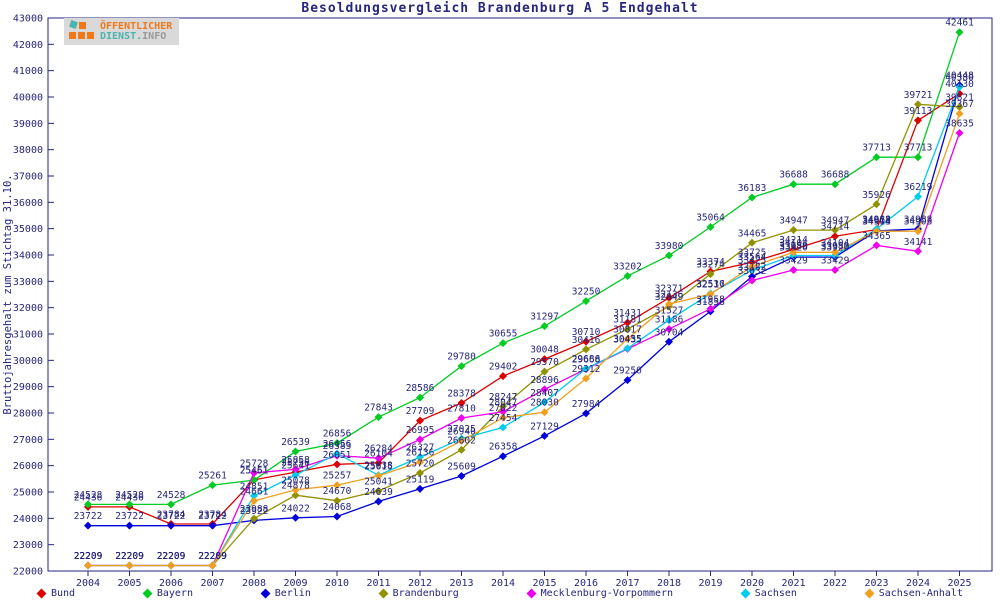 This screenshot has height=600, width=1000. What do you see at coordinates (959, 123) in the screenshot?
I see `point-label: 38635` at bounding box center [959, 123].